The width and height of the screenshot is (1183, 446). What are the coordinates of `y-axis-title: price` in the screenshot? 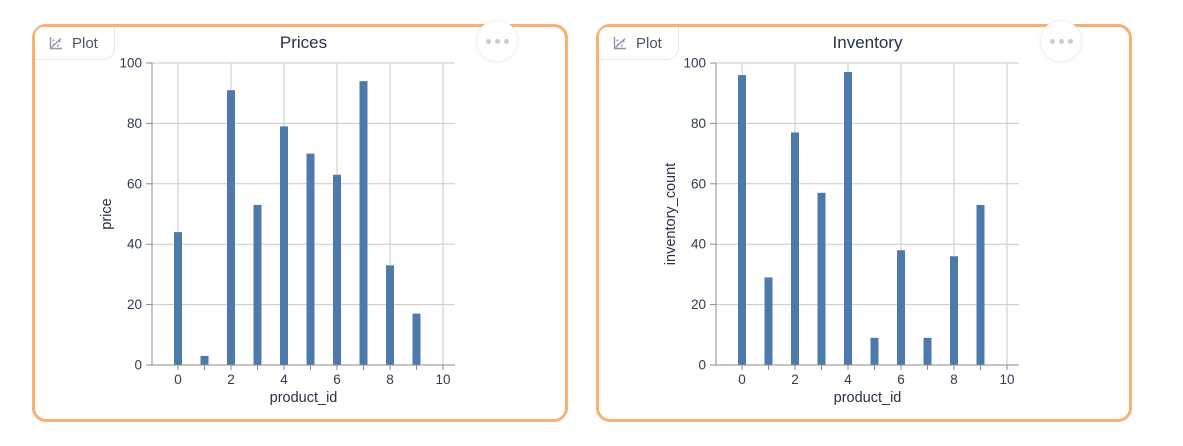 It's located at (107, 213).